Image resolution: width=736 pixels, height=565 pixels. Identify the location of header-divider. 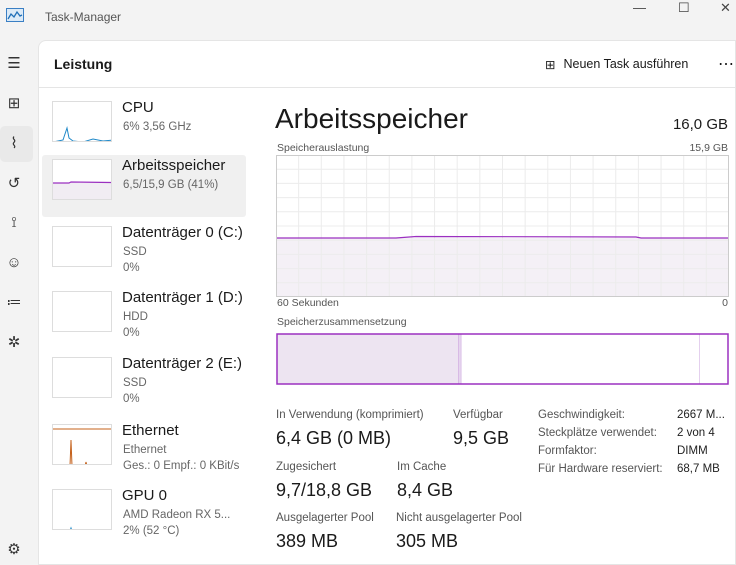
(387, 87).